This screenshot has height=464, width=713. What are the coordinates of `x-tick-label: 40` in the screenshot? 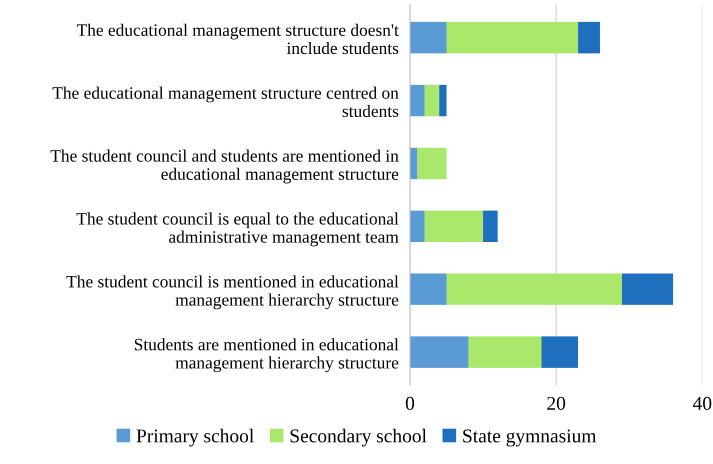 It's located at (702, 403).